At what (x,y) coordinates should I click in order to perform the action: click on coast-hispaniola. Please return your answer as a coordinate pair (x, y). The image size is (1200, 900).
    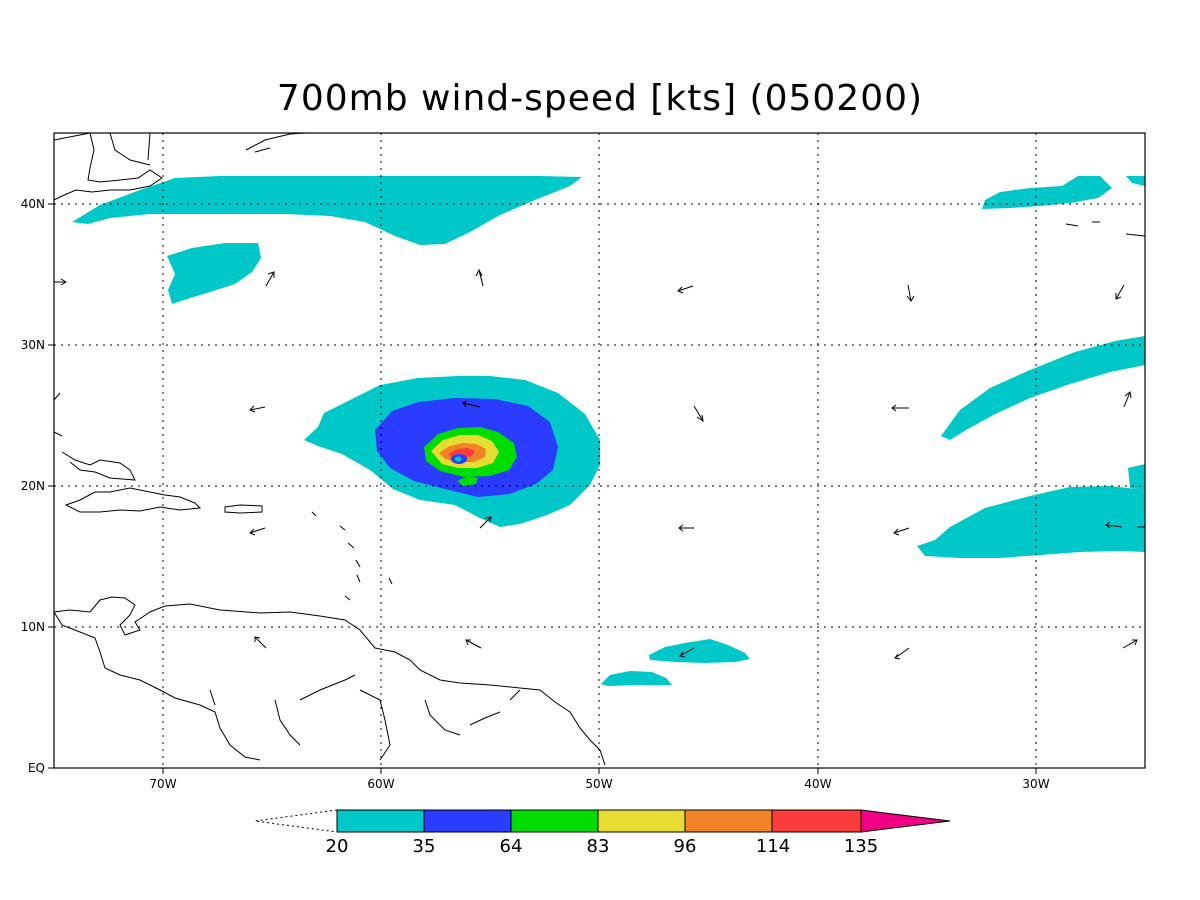
    Looking at the image, I should click on (133, 500).